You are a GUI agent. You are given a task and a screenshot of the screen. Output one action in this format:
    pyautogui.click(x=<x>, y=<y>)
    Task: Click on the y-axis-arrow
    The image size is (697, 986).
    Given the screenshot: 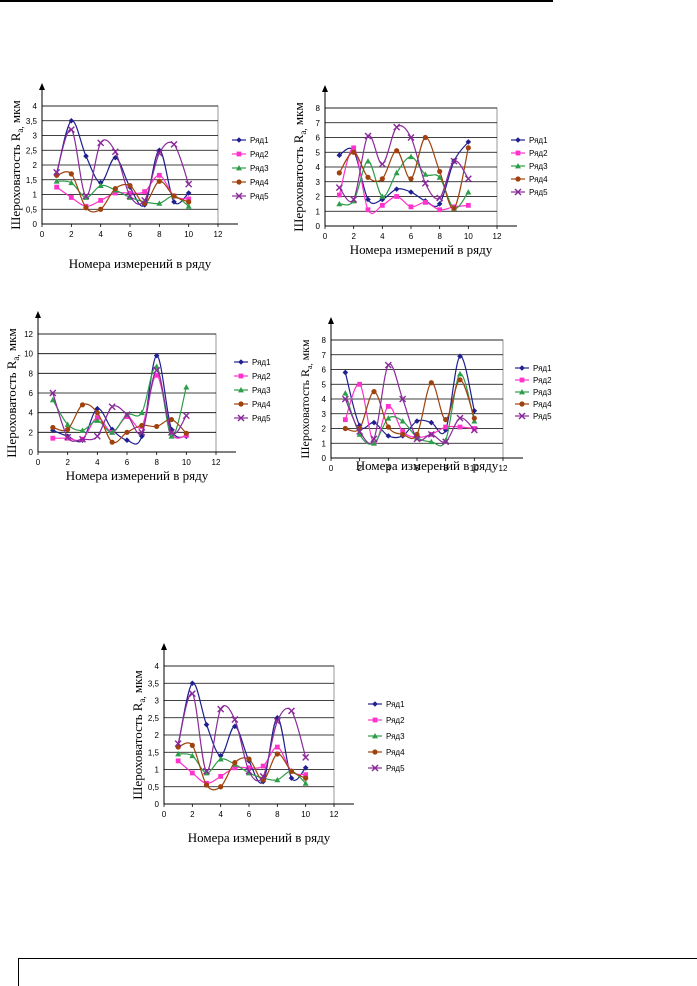 What is the action you would take?
    pyautogui.click(x=325, y=88)
    